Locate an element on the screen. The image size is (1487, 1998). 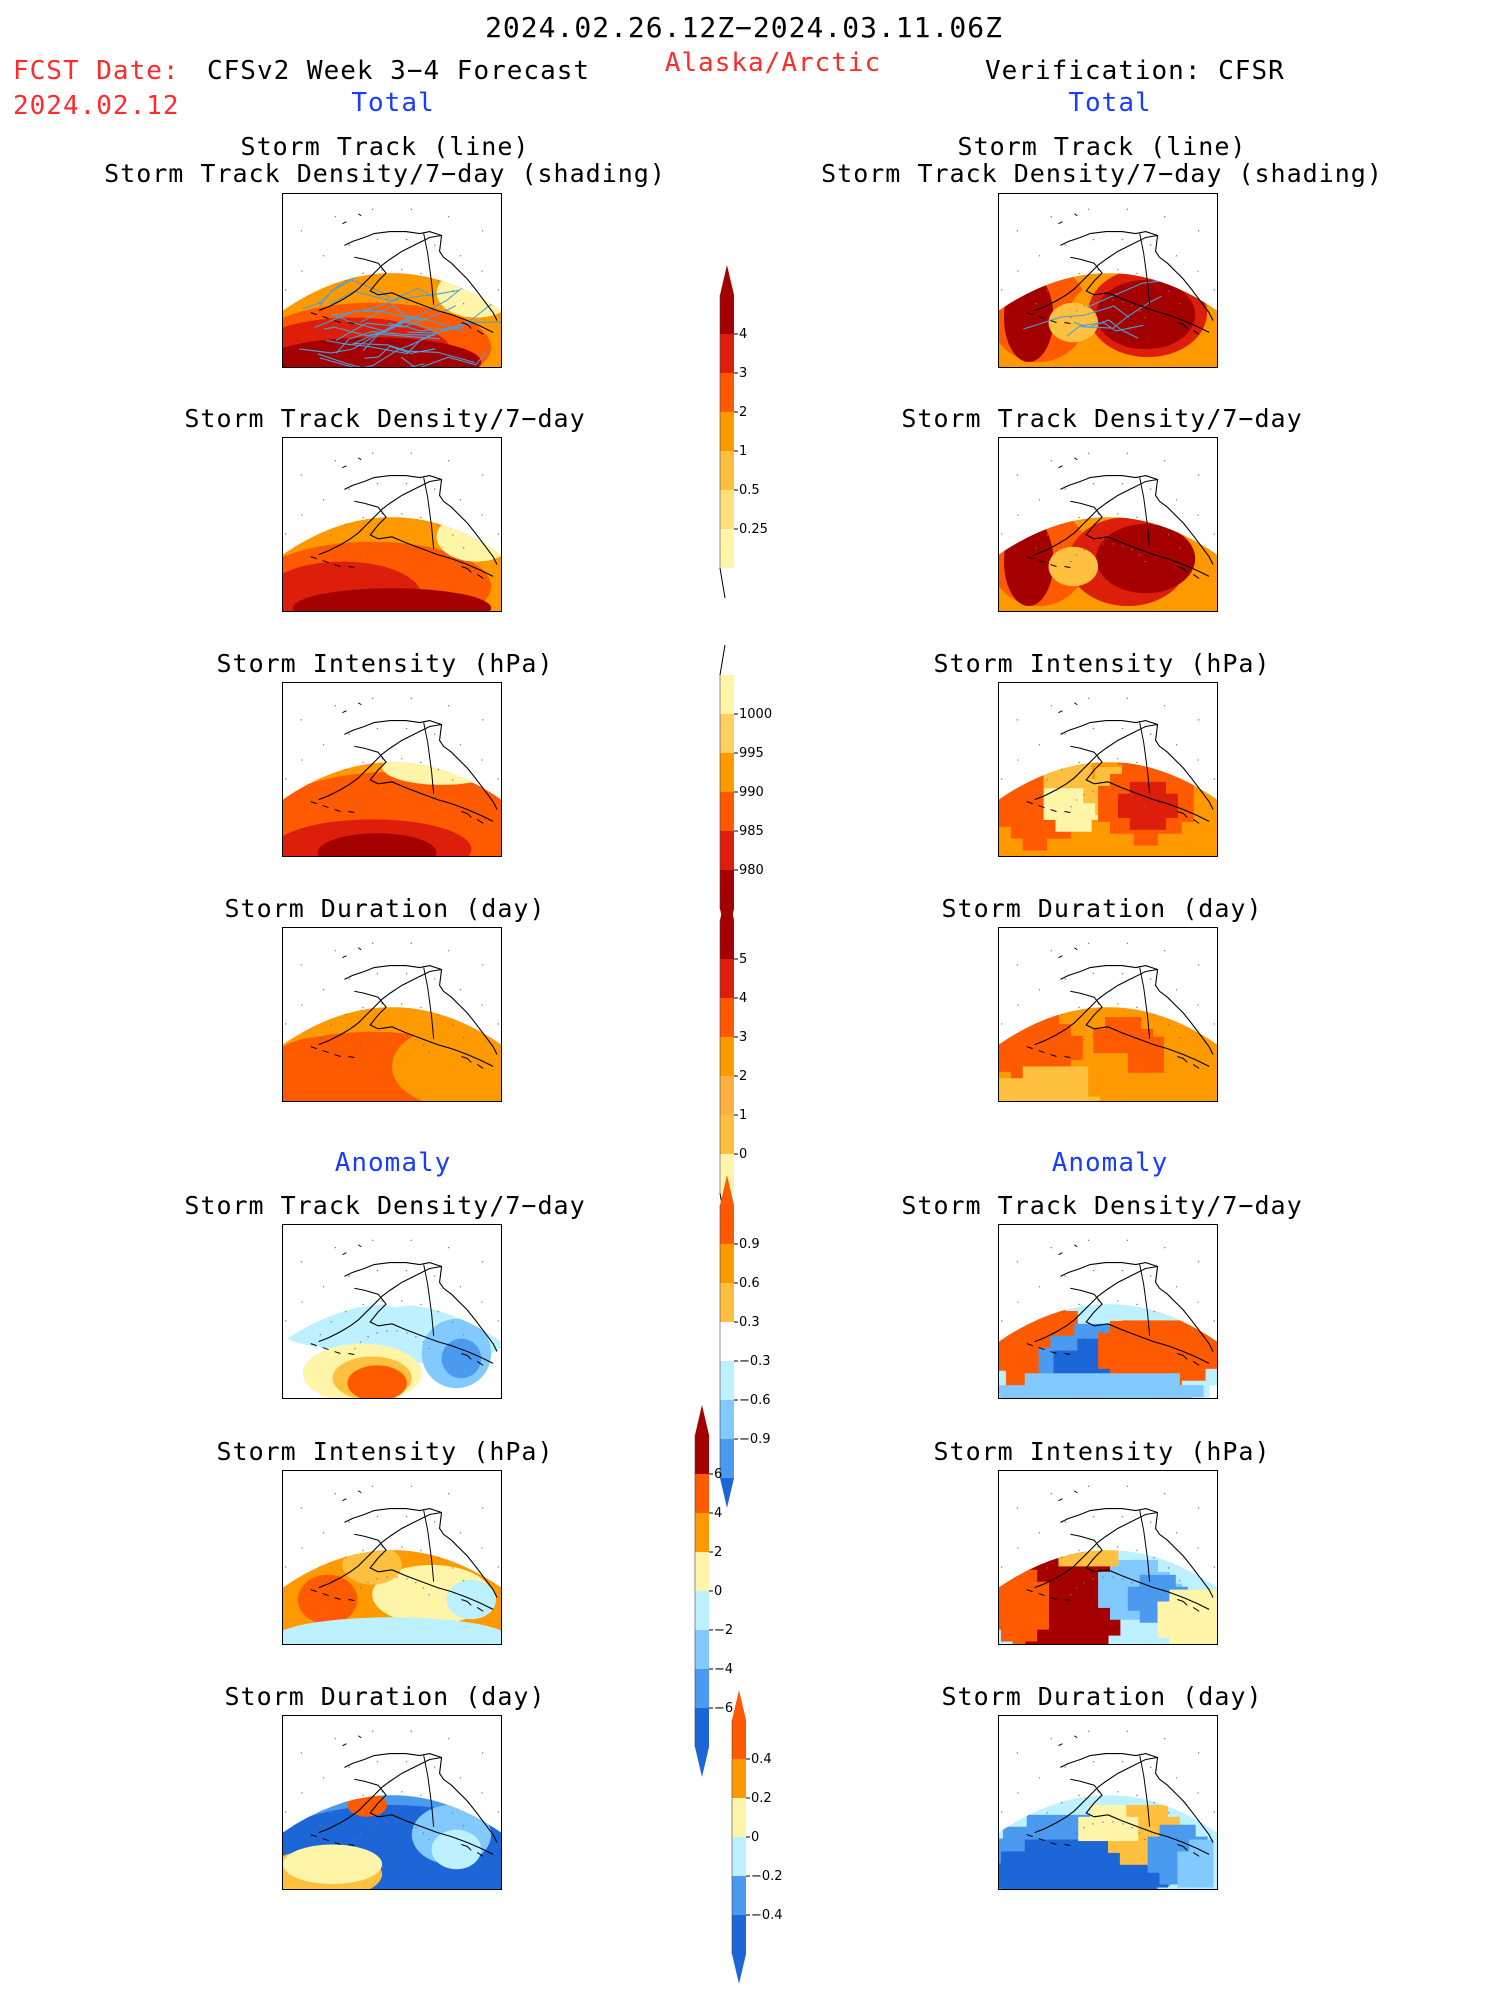
colorbar-tick-label: 0.25 is located at coordinates (753, 529).